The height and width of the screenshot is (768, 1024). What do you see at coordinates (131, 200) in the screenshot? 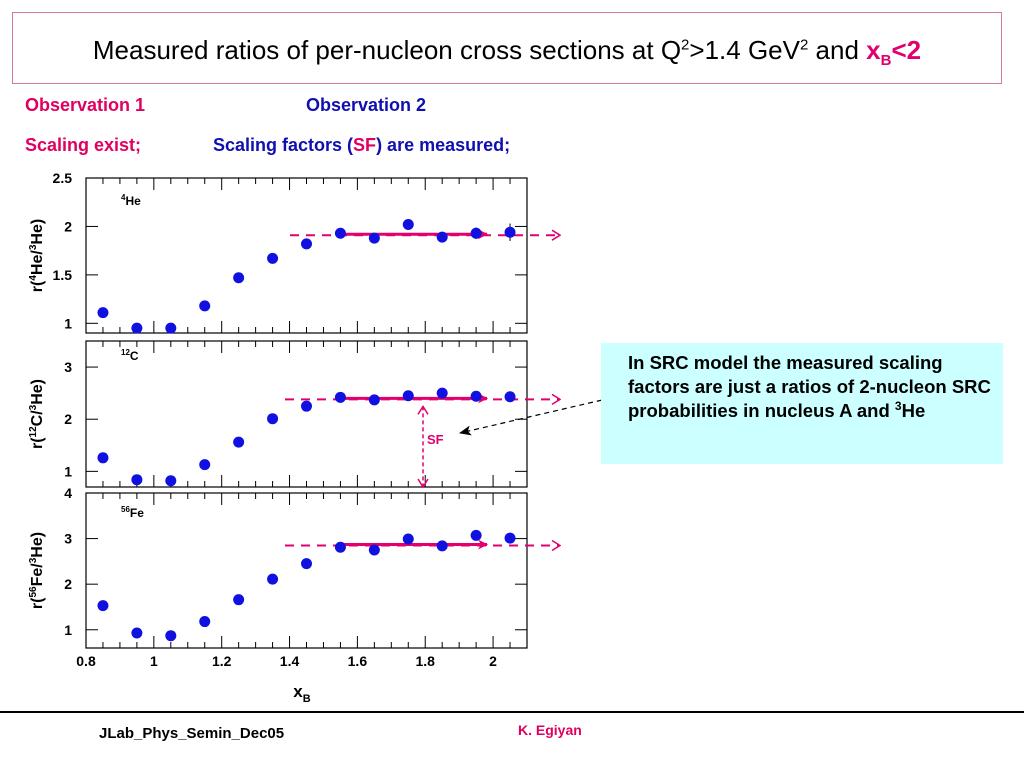
I see `nucleus-label: 4He` at bounding box center [131, 200].